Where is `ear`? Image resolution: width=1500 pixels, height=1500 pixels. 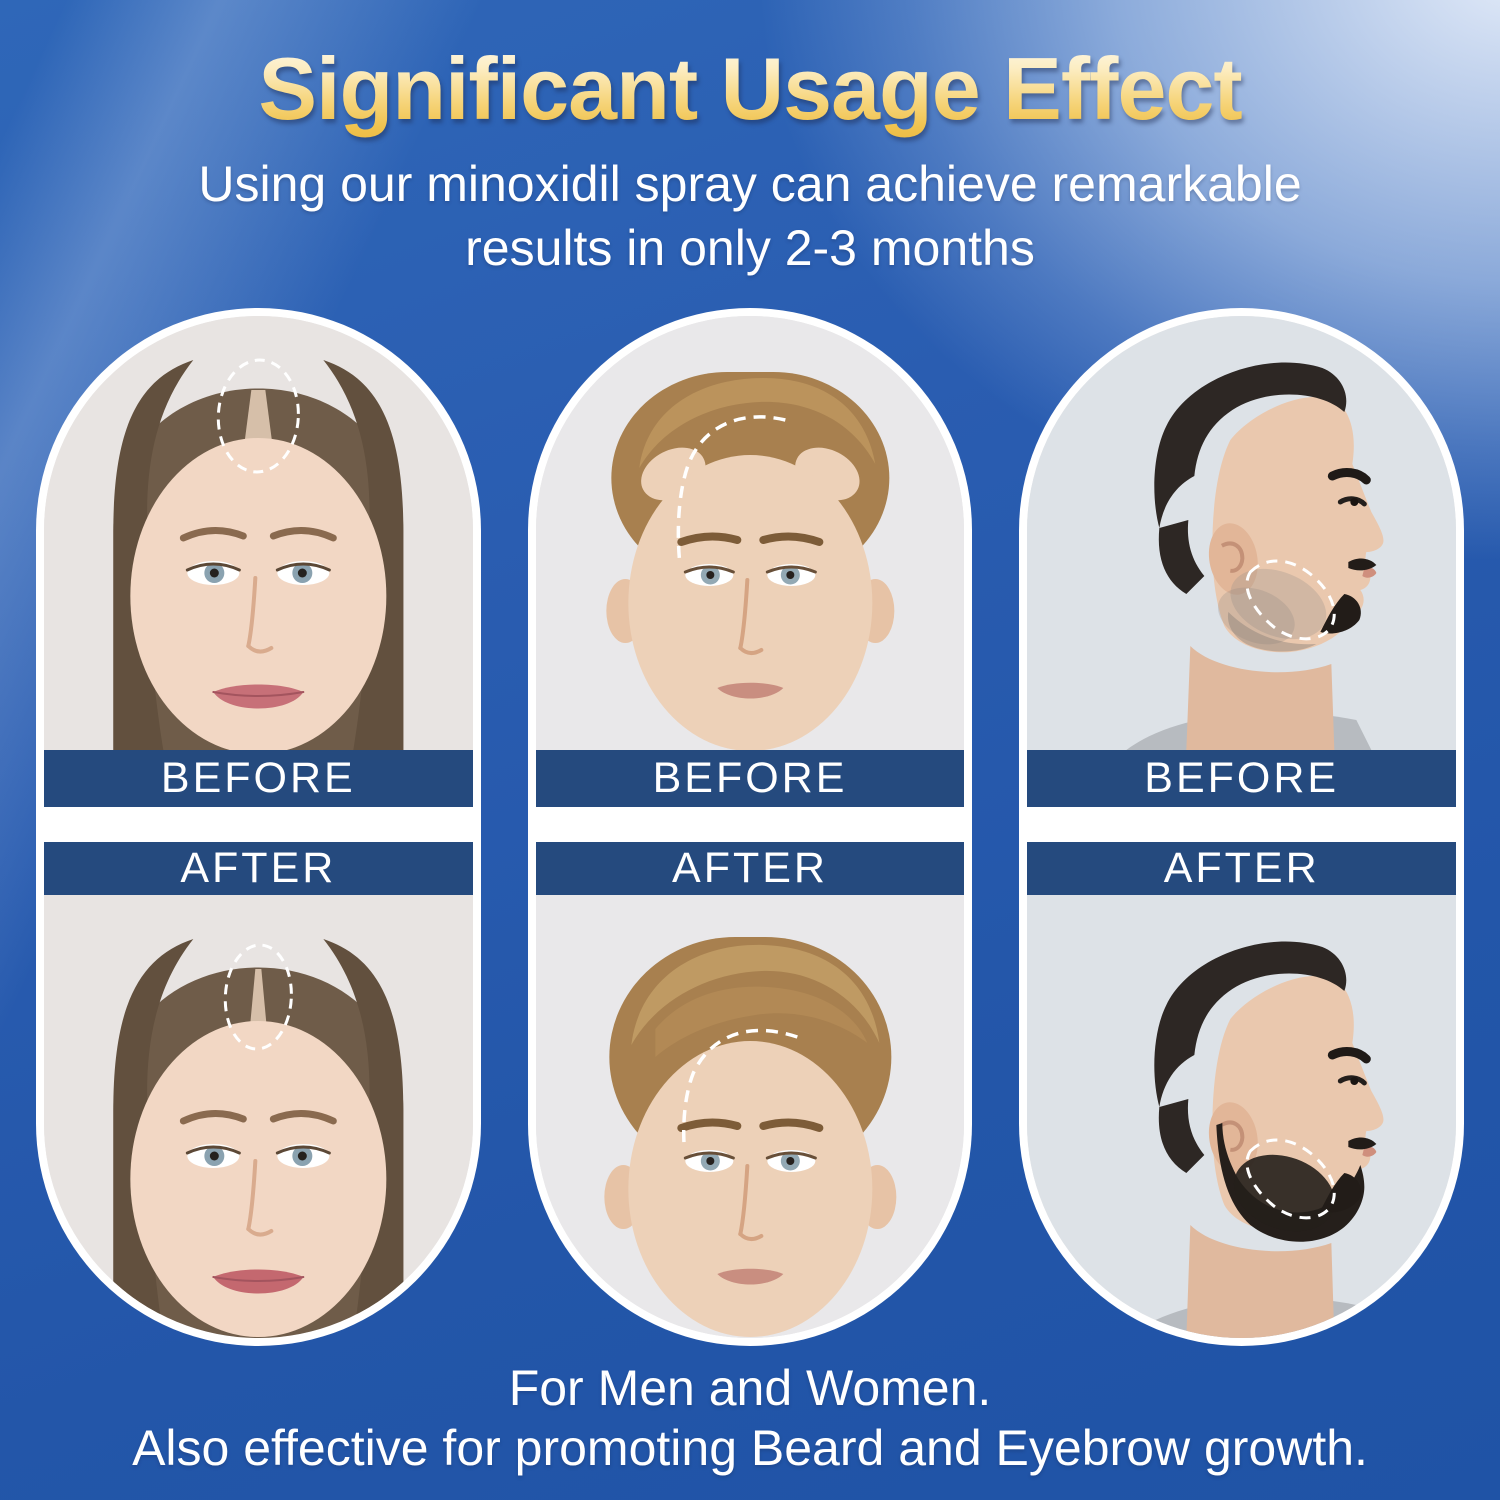 ear is located at coordinates (1234, 559).